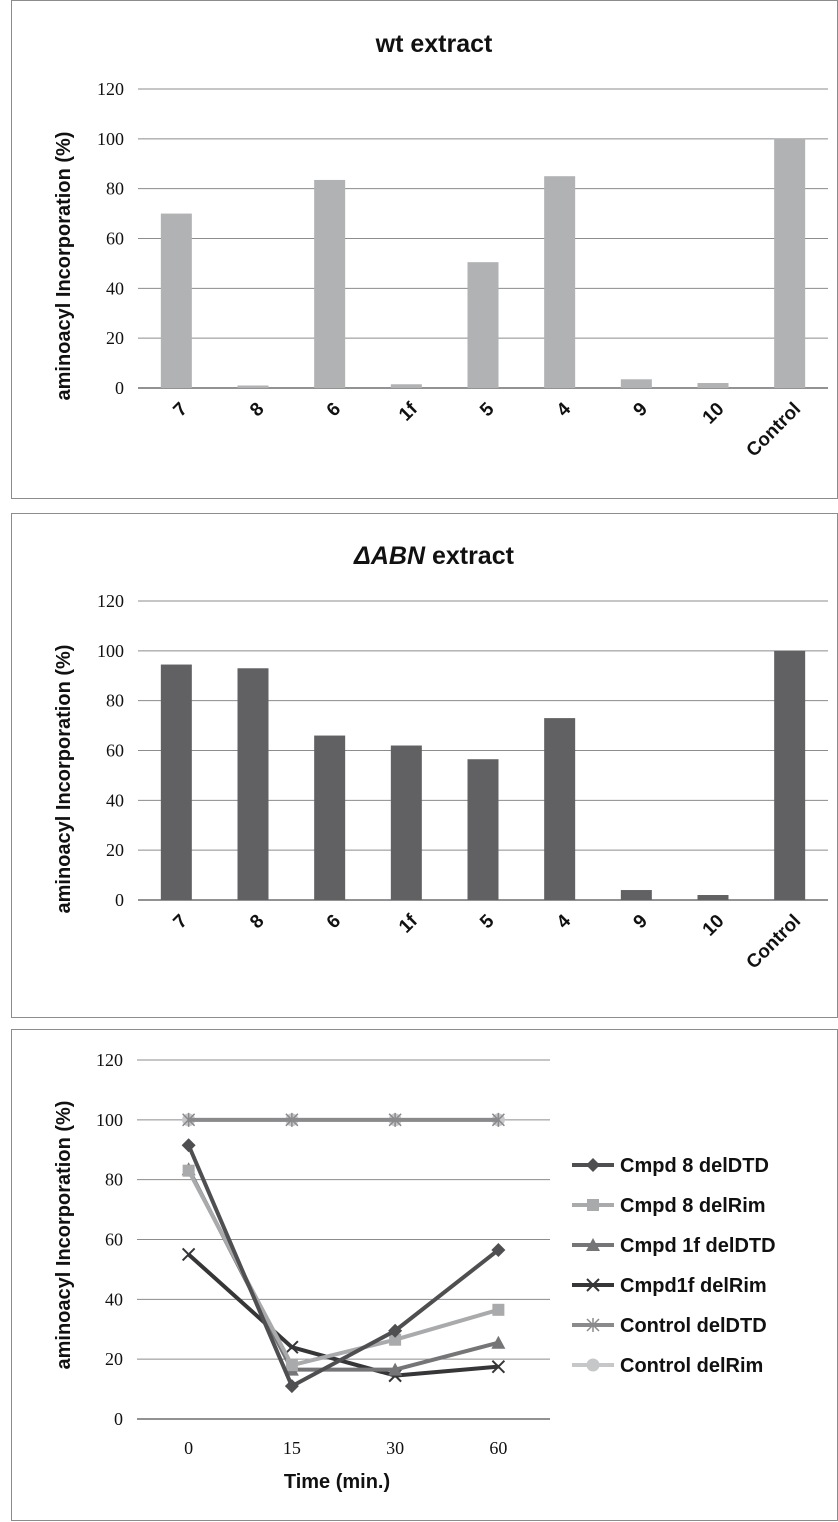 The height and width of the screenshot is (1522, 838). I want to click on x-tick-label: 4, so click(564, 409).